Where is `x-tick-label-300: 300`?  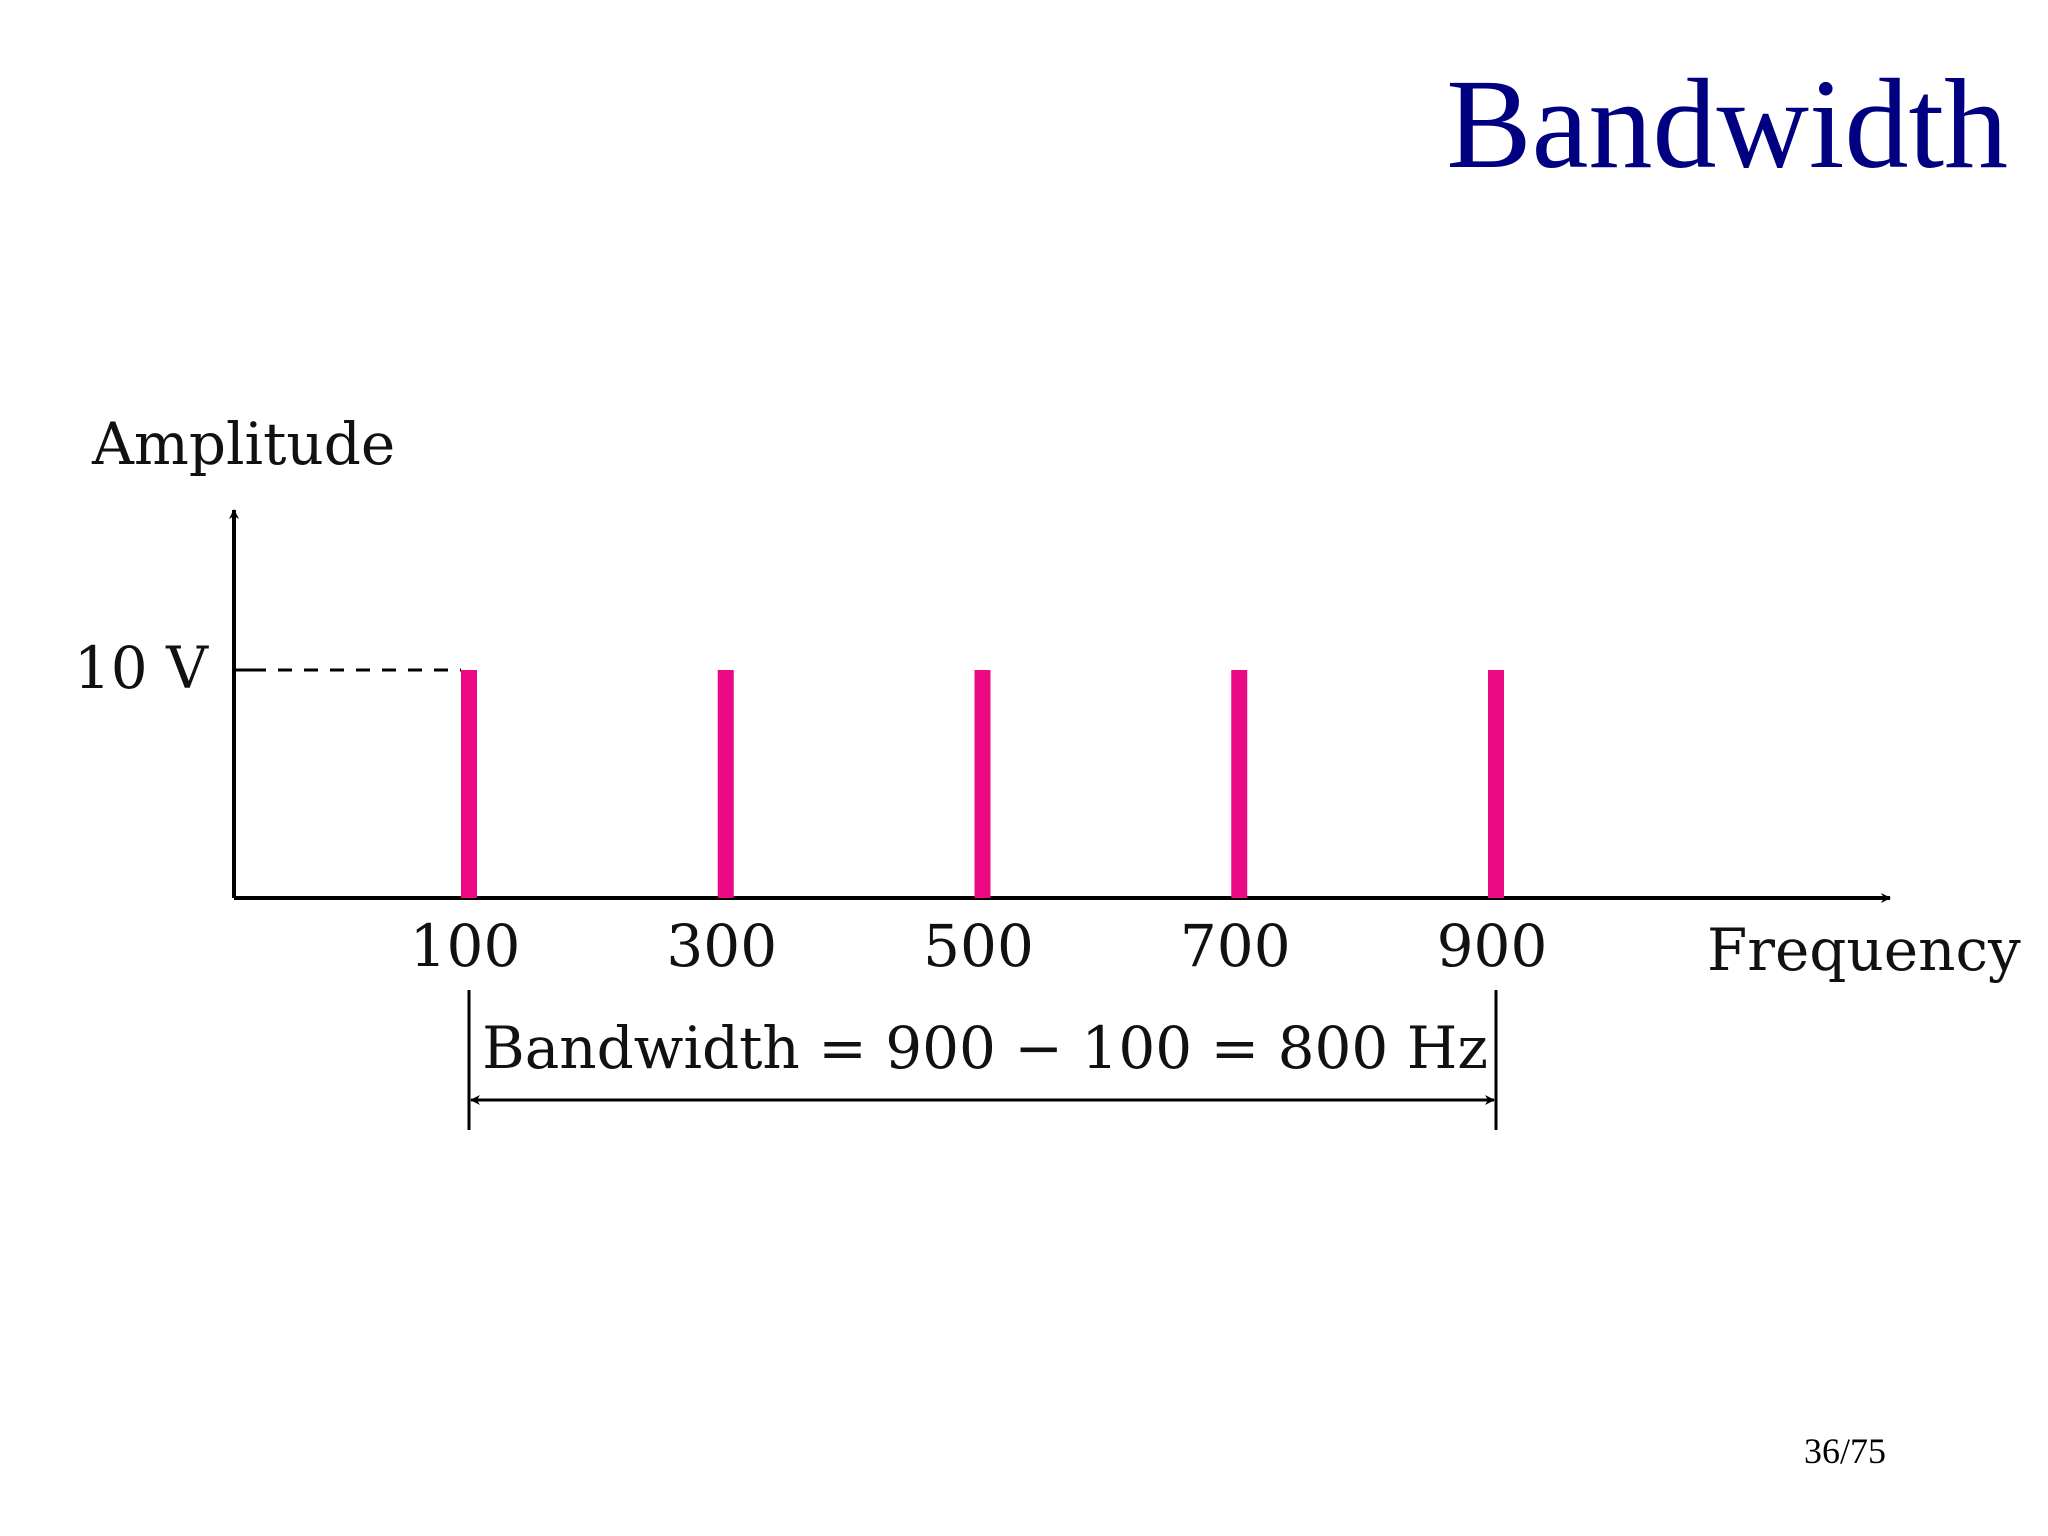
x-tick-label-300: 300 is located at coordinates (721, 946).